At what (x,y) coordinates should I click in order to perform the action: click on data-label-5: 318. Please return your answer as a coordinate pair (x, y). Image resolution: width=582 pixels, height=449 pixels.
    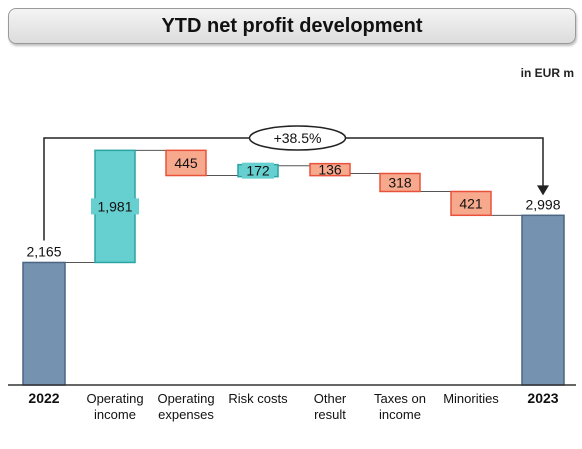
    Looking at the image, I should click on (400, 182).